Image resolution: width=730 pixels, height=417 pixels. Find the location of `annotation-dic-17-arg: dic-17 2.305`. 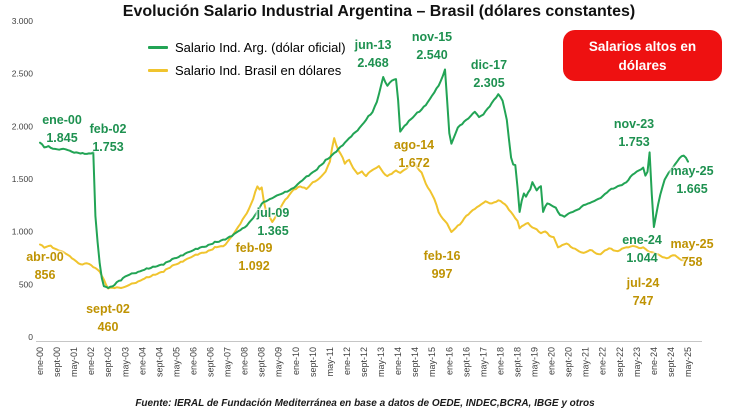

annotation-dic-17-arg: dic-17 2.305 is located at coordinates (489, 74).